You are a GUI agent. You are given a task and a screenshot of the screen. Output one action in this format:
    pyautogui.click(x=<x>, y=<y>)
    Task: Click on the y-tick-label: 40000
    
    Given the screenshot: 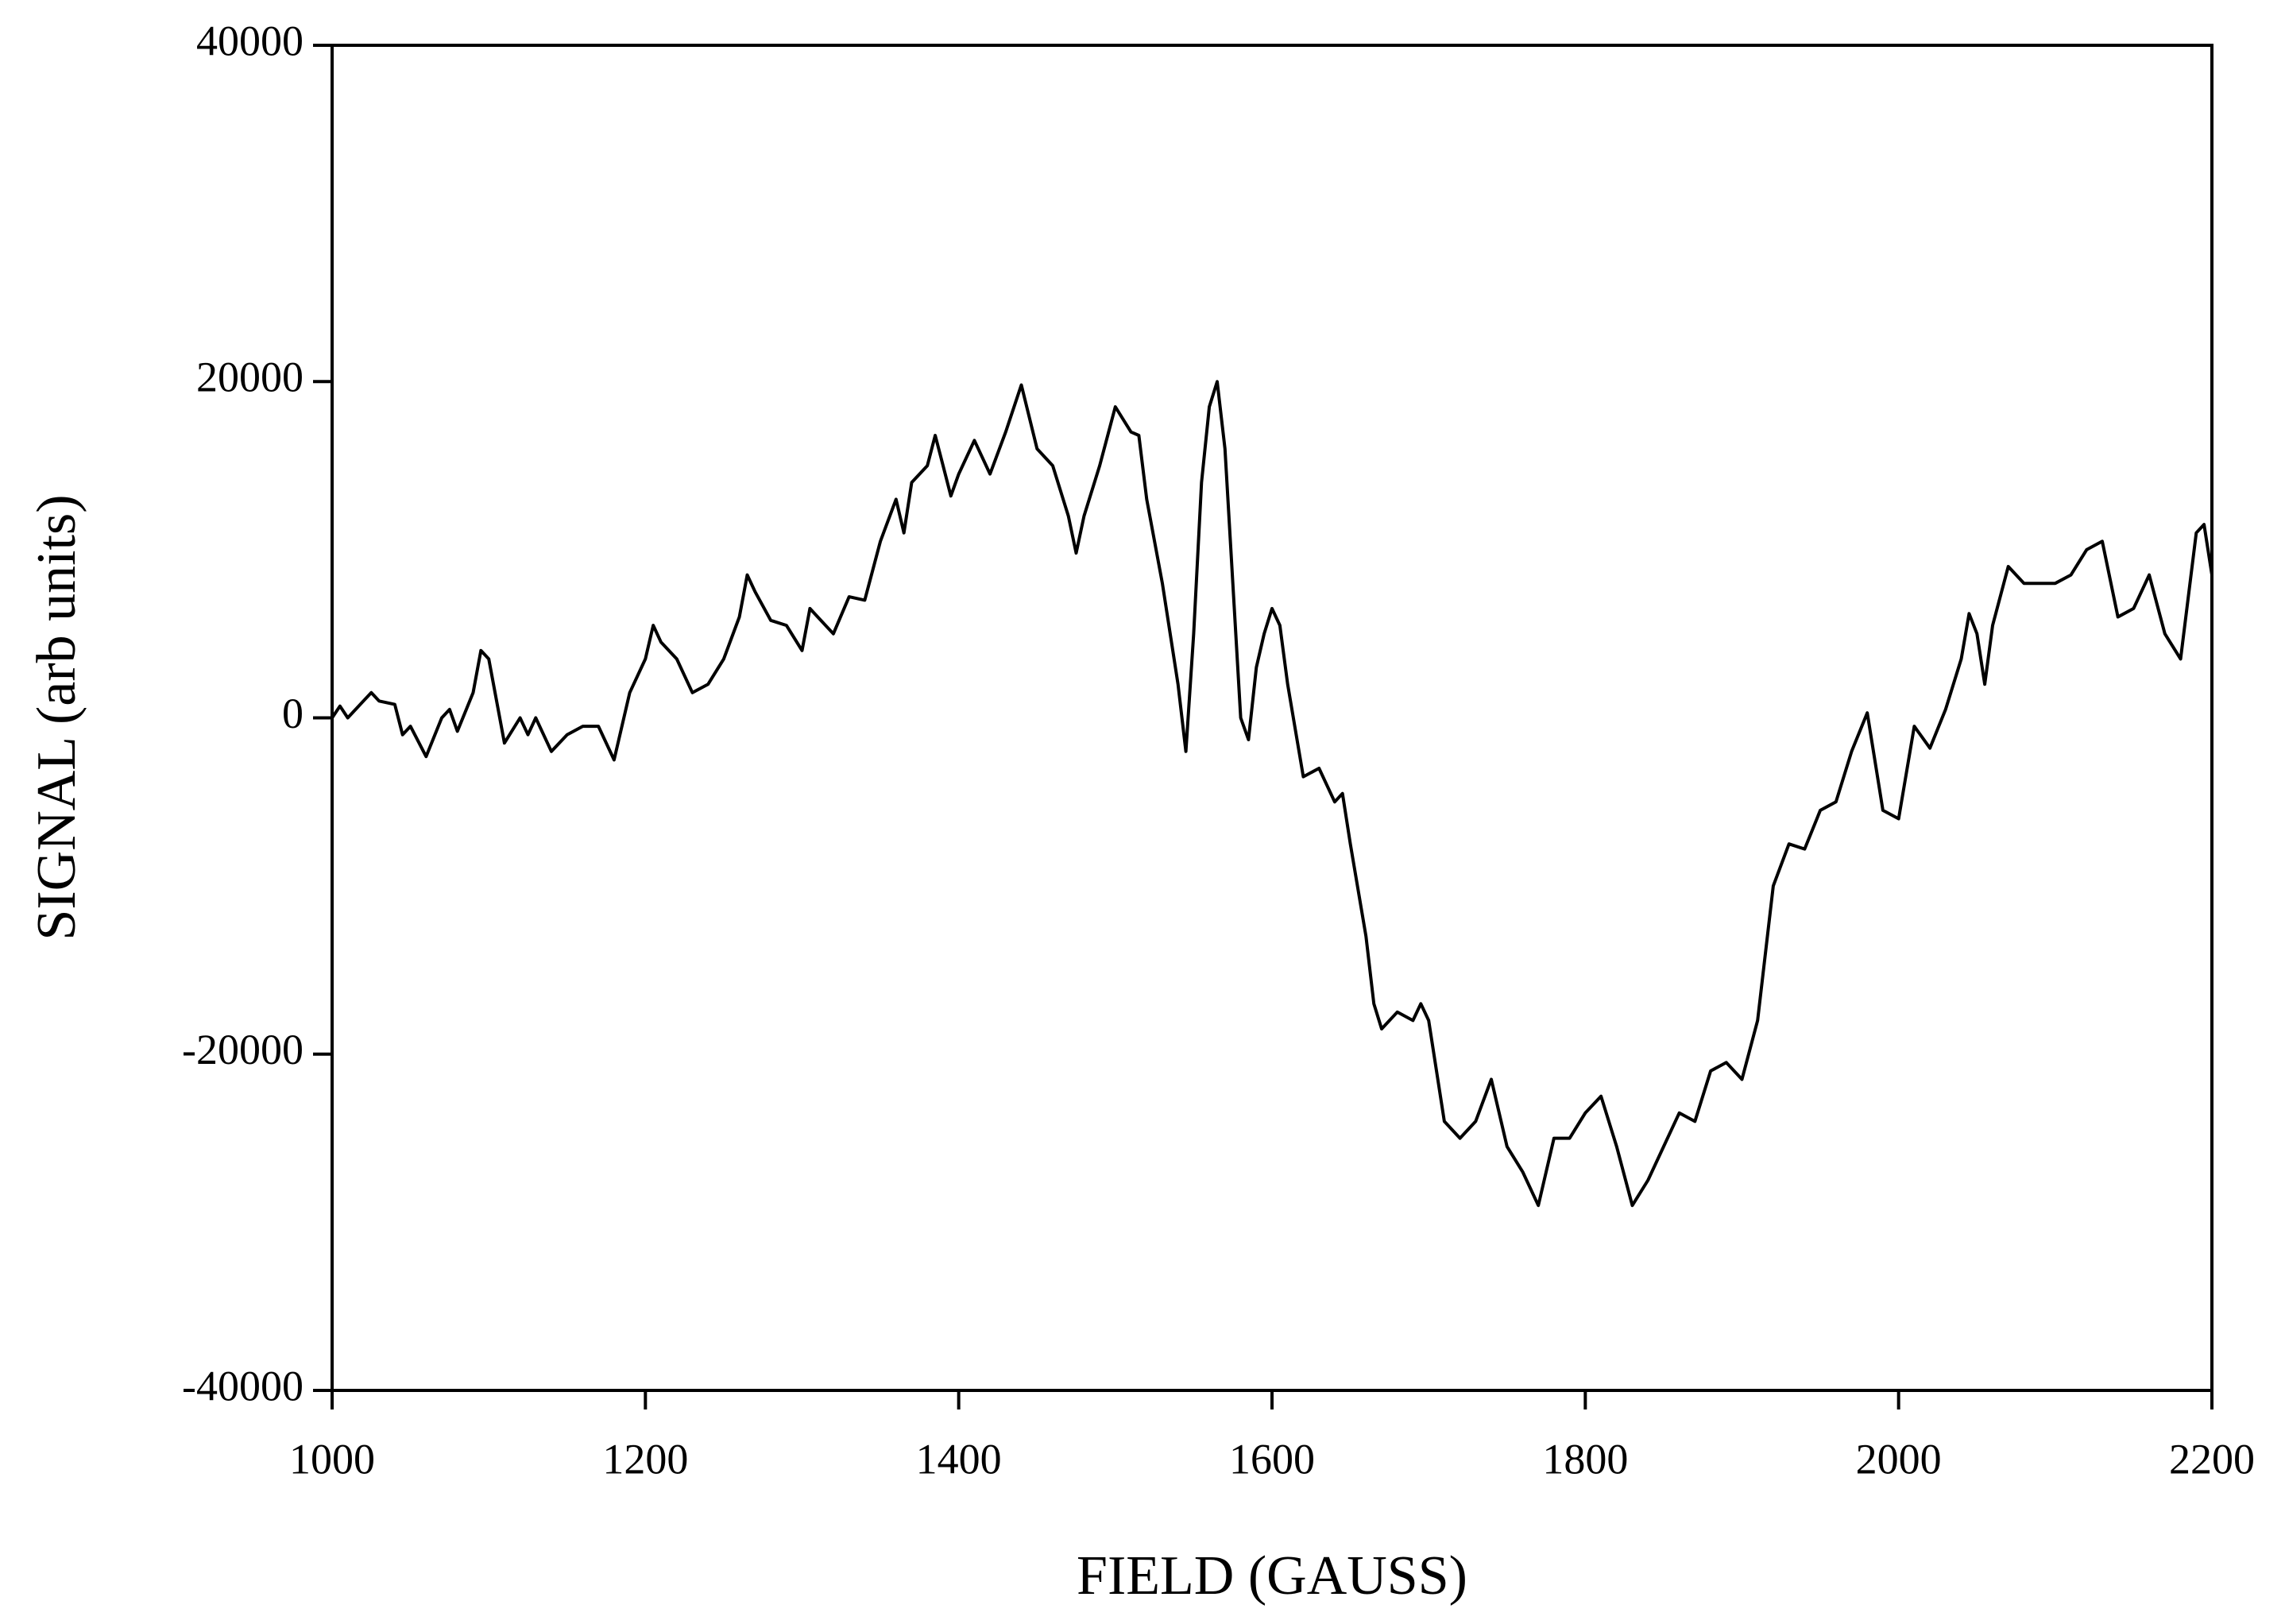 What is the action you would take?
    pyautogui.click(x=250, y=40)
    